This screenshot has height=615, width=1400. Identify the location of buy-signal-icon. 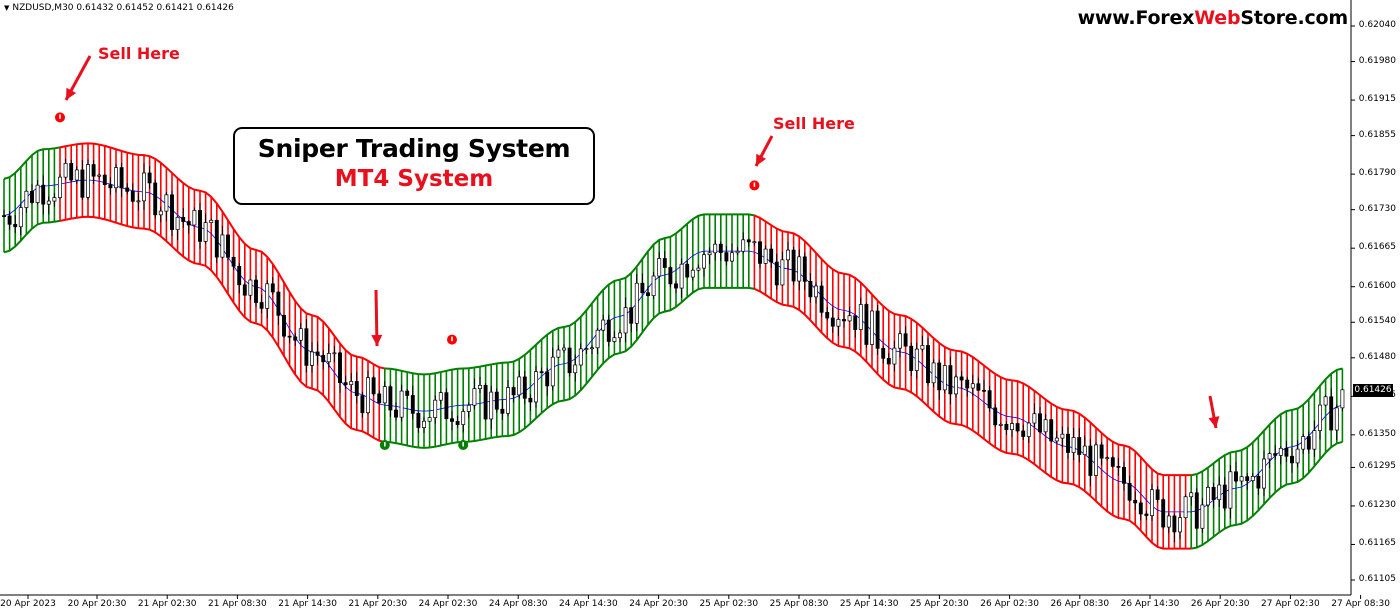
(384, 444).